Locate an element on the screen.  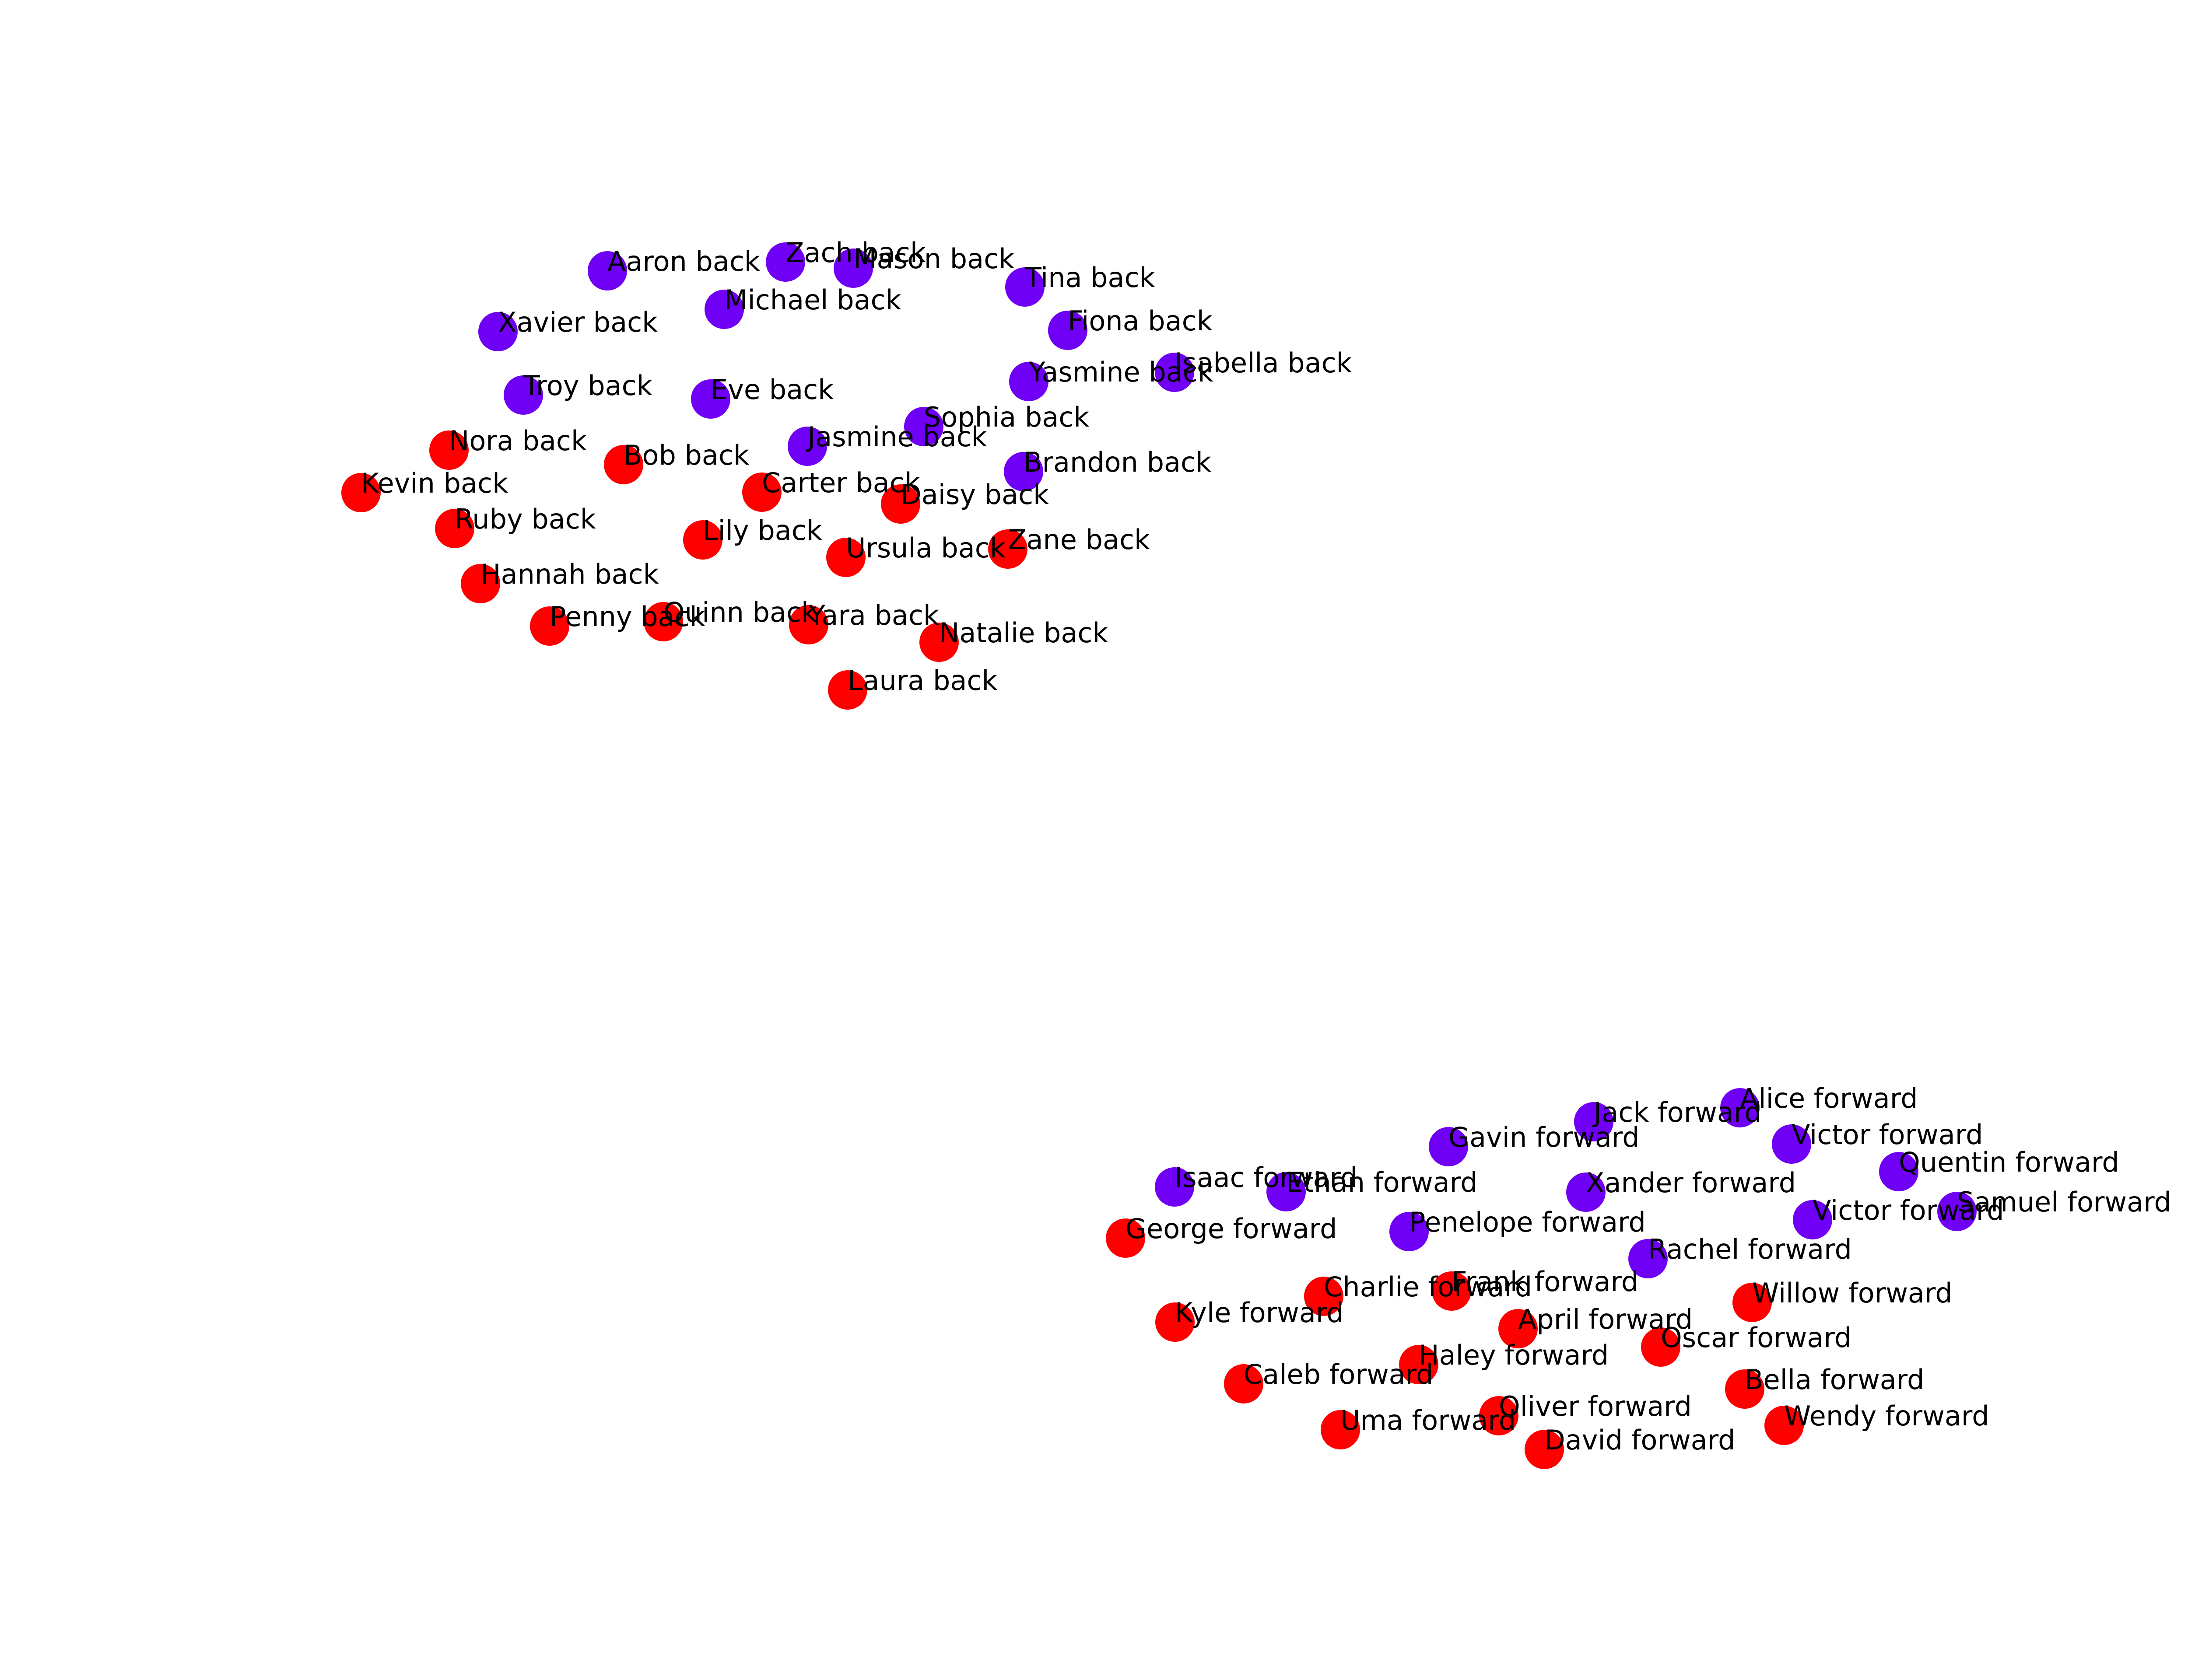
node-label-yara-back-26: Yara back is located at coordinates (873, 615).